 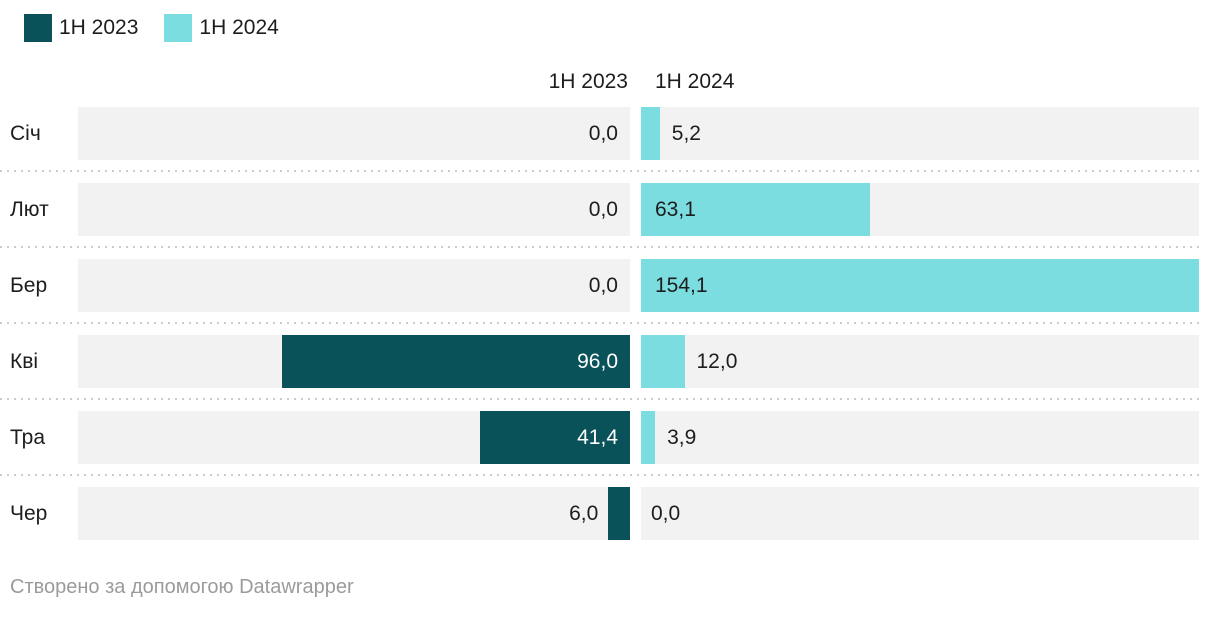 What do you see at coordinates (717, 361) in the screenshot?
I see `value-label-2024: 12,0` at bounding box center [717, 361].